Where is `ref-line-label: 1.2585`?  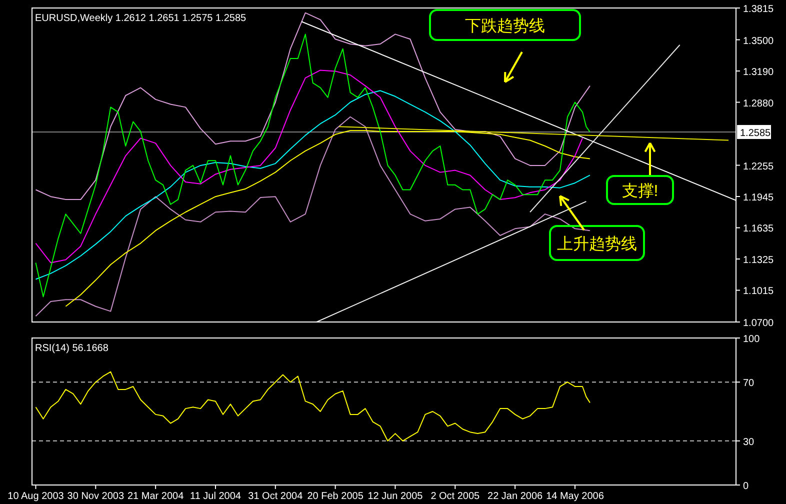
ref-line-label: 1.2585 is located at coordinates (756, 133).